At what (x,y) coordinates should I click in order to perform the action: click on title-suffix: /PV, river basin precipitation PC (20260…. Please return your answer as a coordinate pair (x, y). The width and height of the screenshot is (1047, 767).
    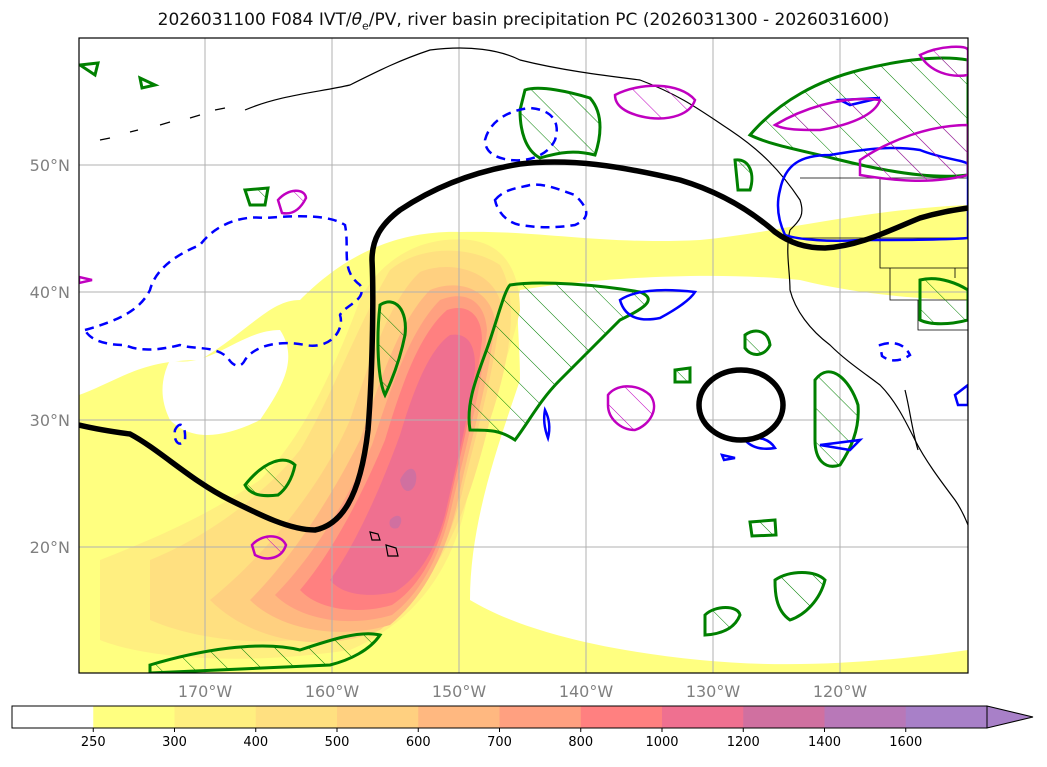
    Looking at the image, I should click on (629, 20).